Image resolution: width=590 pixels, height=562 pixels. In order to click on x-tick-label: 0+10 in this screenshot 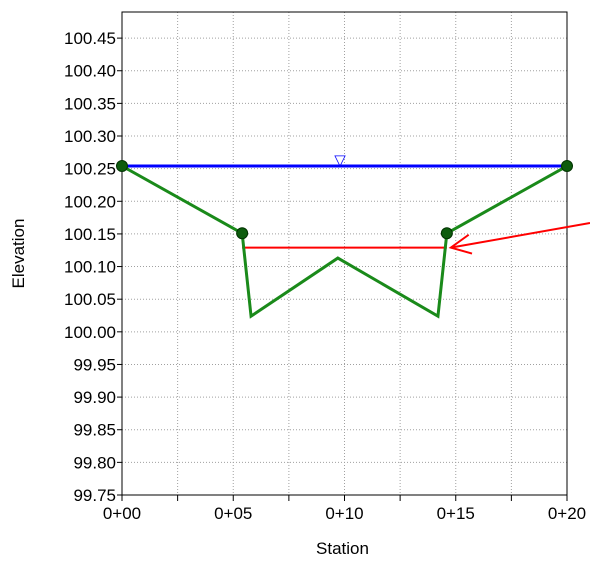, I will do `click(344, 513)`.